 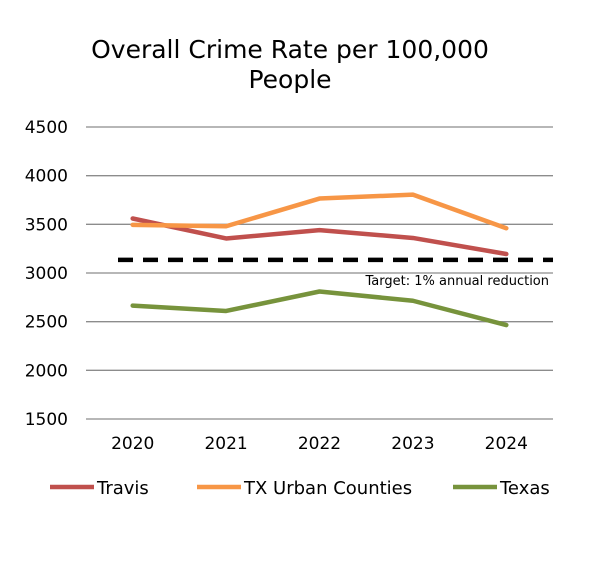 What do you see at coordinates (46, 177) in the screenshot?
I see `y-tick-label: 4000` at bounding box center [46, 177].